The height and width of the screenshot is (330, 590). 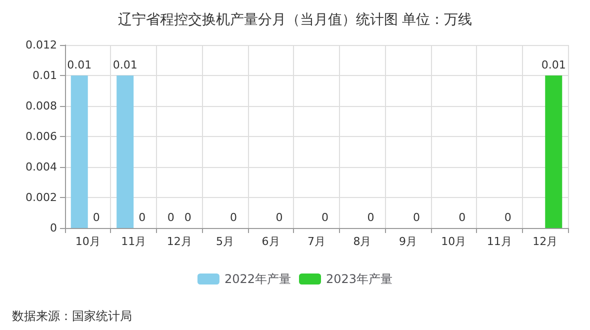 What do you see at coordinates (317, 241) in the screenshot?
I see `x-tick-label: 7月` at bounding box center [317, 241].